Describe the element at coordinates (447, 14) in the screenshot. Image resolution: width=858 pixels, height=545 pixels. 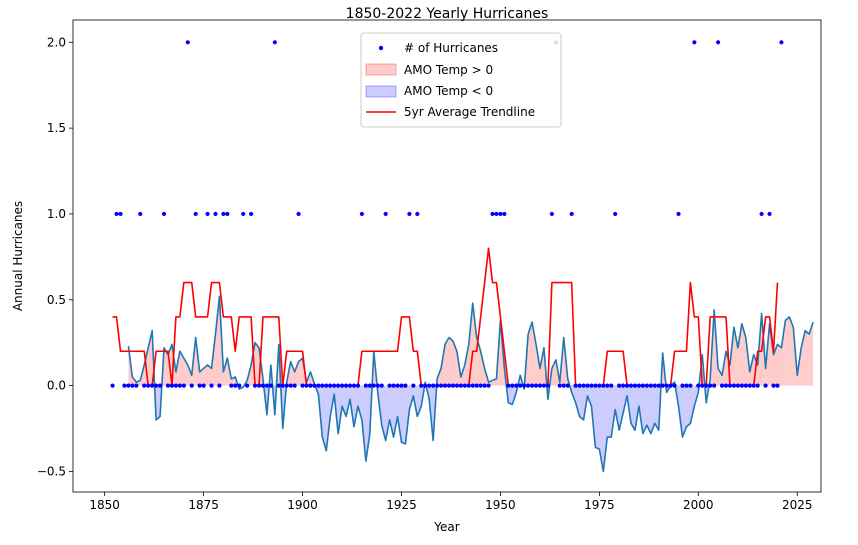
I see `chart-title: 1850-2022 Yearly Hurricanes` at that location.